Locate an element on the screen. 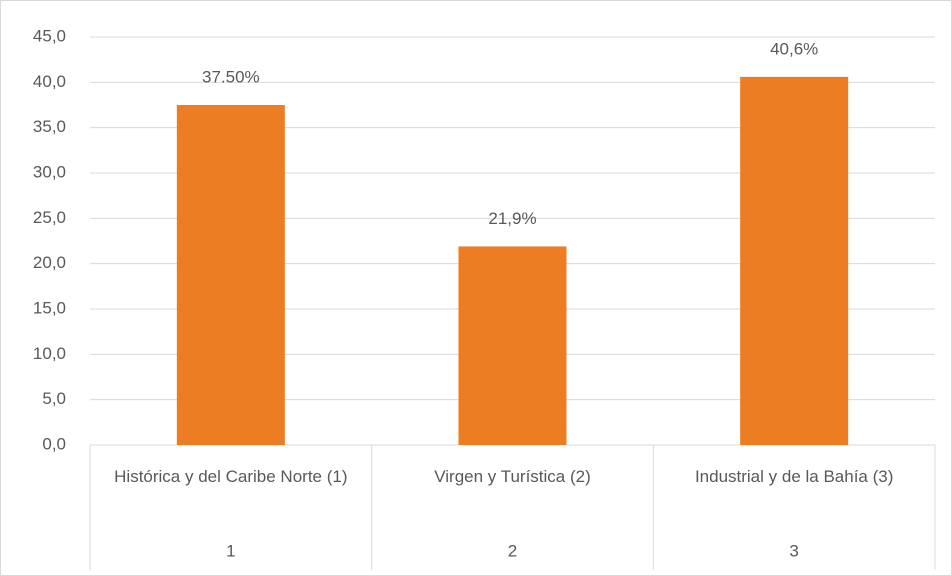 The image size is (952, 576). data-label: 40,6% is located at coordinates (794, 48).